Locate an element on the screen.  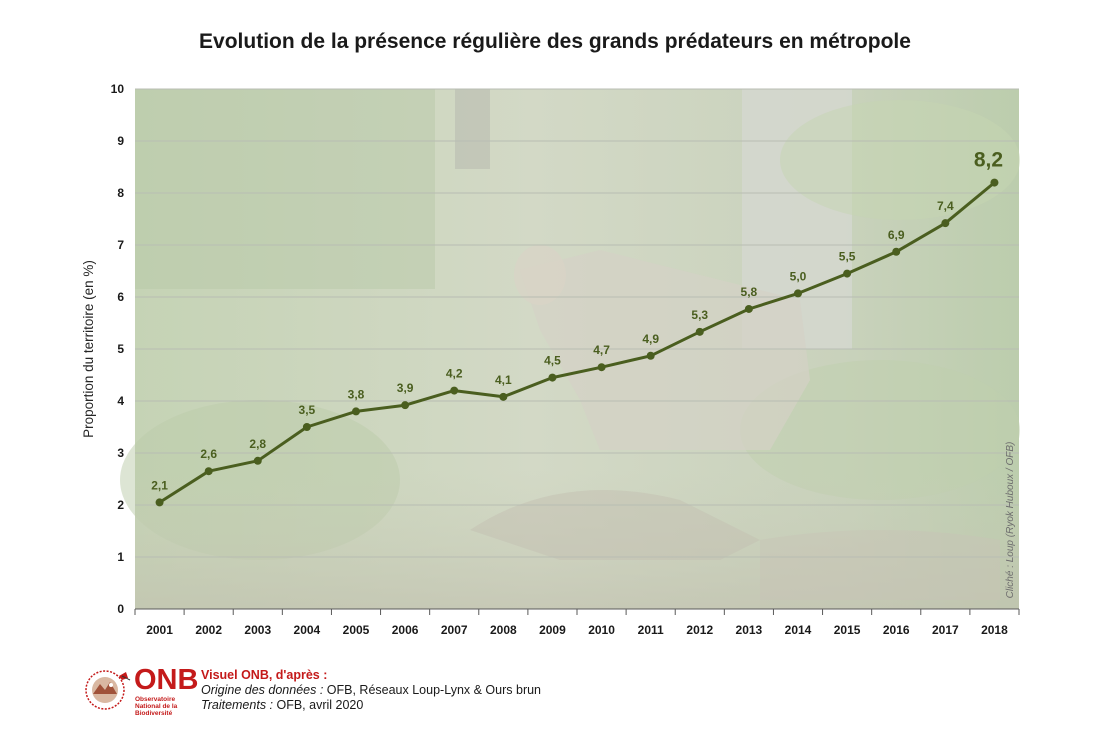
y-tick-label: 6 is located at coordinates (120, 297).